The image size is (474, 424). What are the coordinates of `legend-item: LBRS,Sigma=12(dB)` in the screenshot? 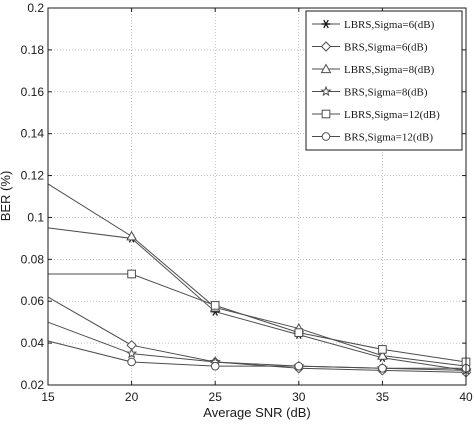 It's located at (376, 115).